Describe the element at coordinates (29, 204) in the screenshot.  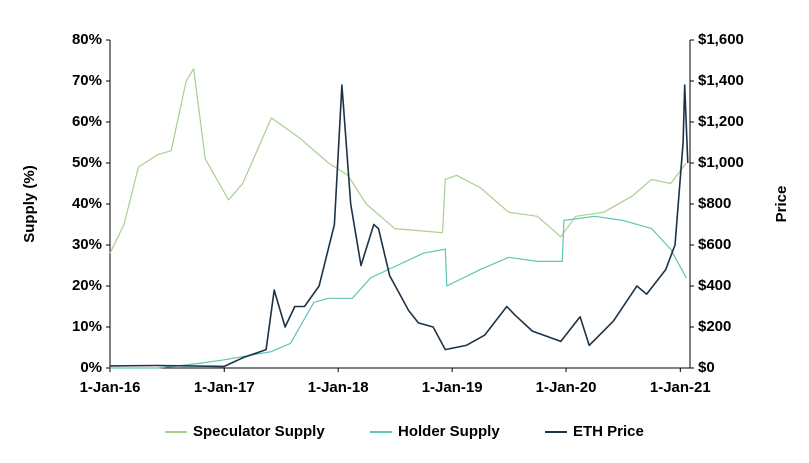
I see `y-axis-label: Supply (%)` at that location.